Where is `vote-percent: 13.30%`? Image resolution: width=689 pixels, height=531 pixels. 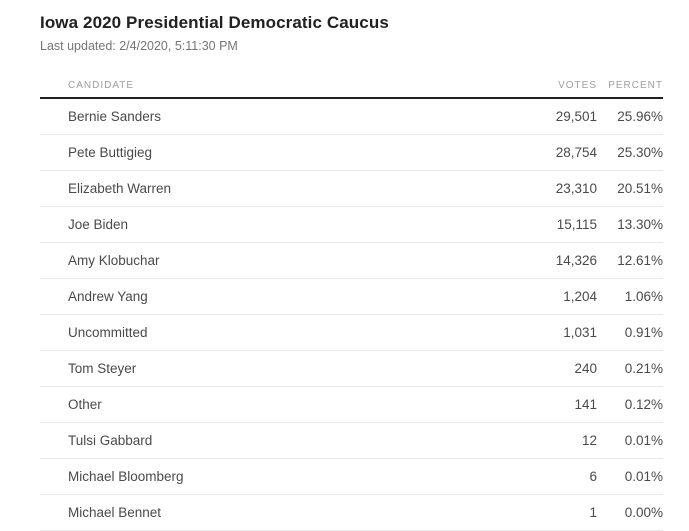
vote-percent: 13.30% is located at coordinates (640, 224).